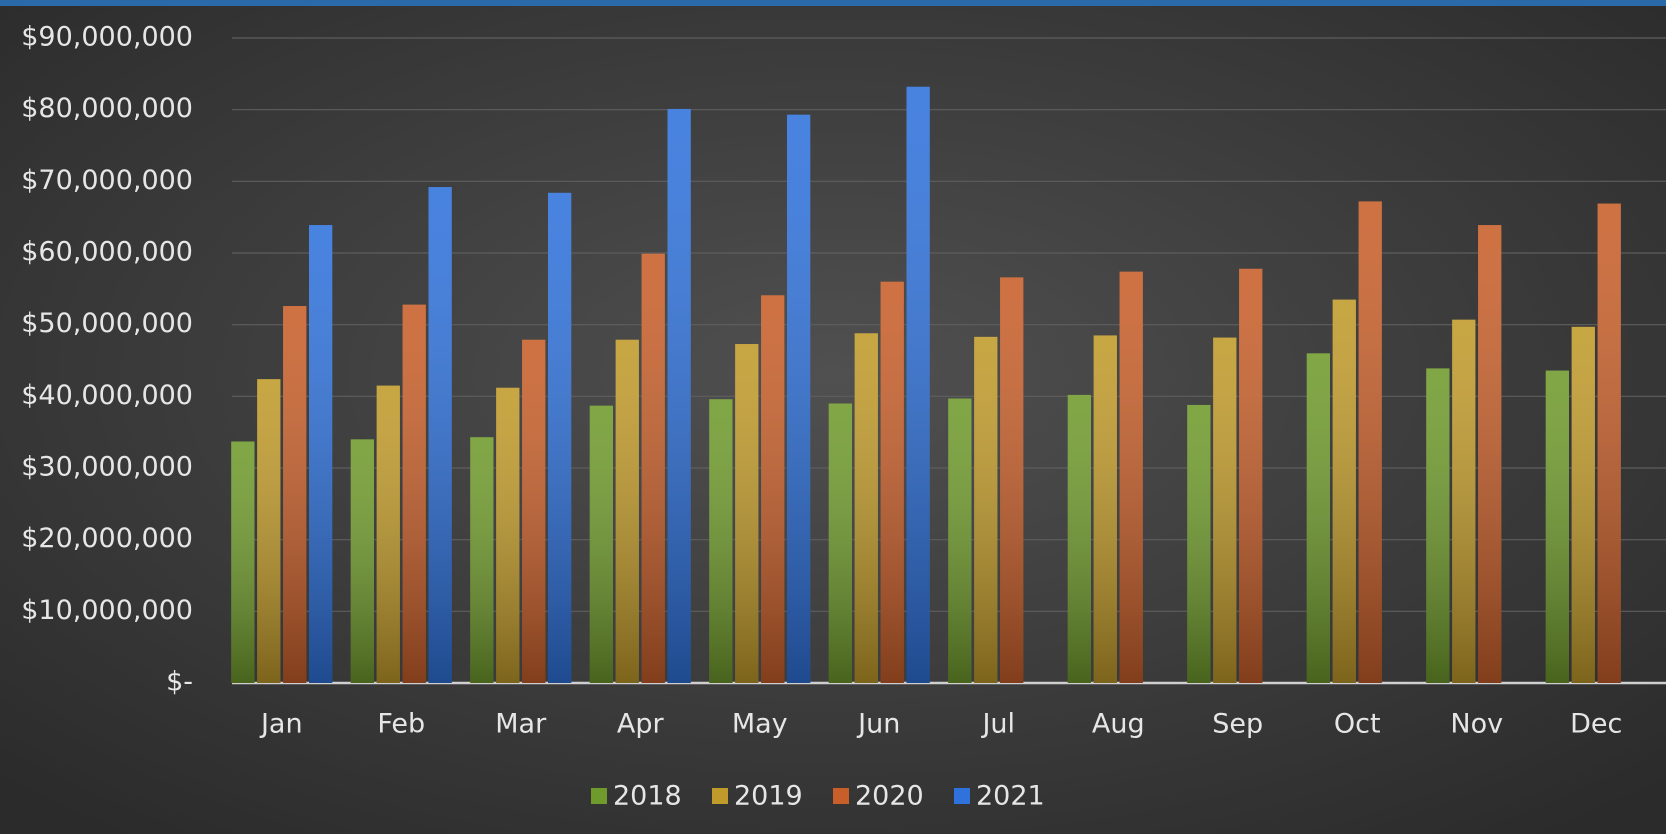  Describe the element at coordinates (107, 395) in the screenshot. I see `y-tick-label: $40,000,000` at that location.